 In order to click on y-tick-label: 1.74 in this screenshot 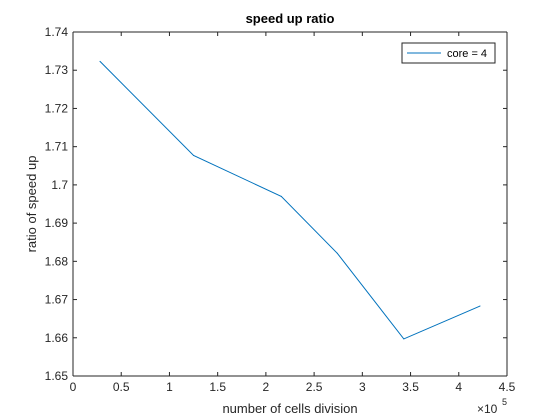, I will do `click(57, 32)`.